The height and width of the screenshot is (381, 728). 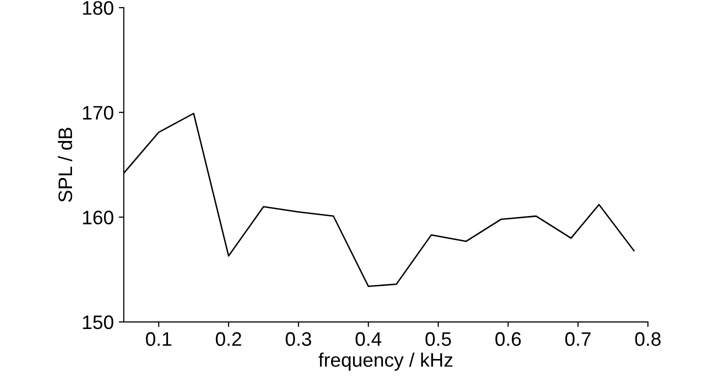 I want to click on y-tick-label: 180, so click(x=98, y=8).